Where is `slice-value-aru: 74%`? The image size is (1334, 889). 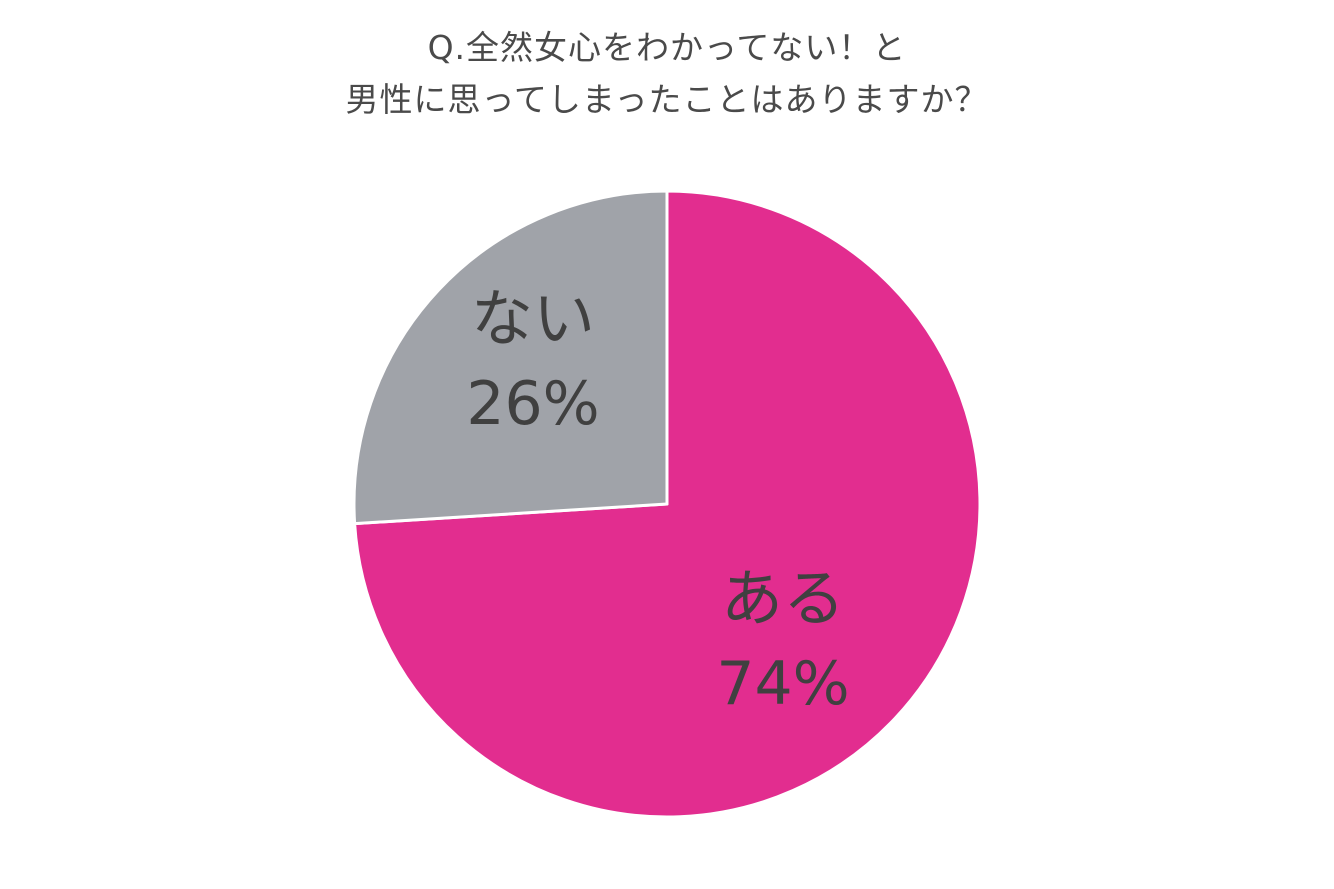 slice-value-aru: 74% is located at coordinates (782, 684).